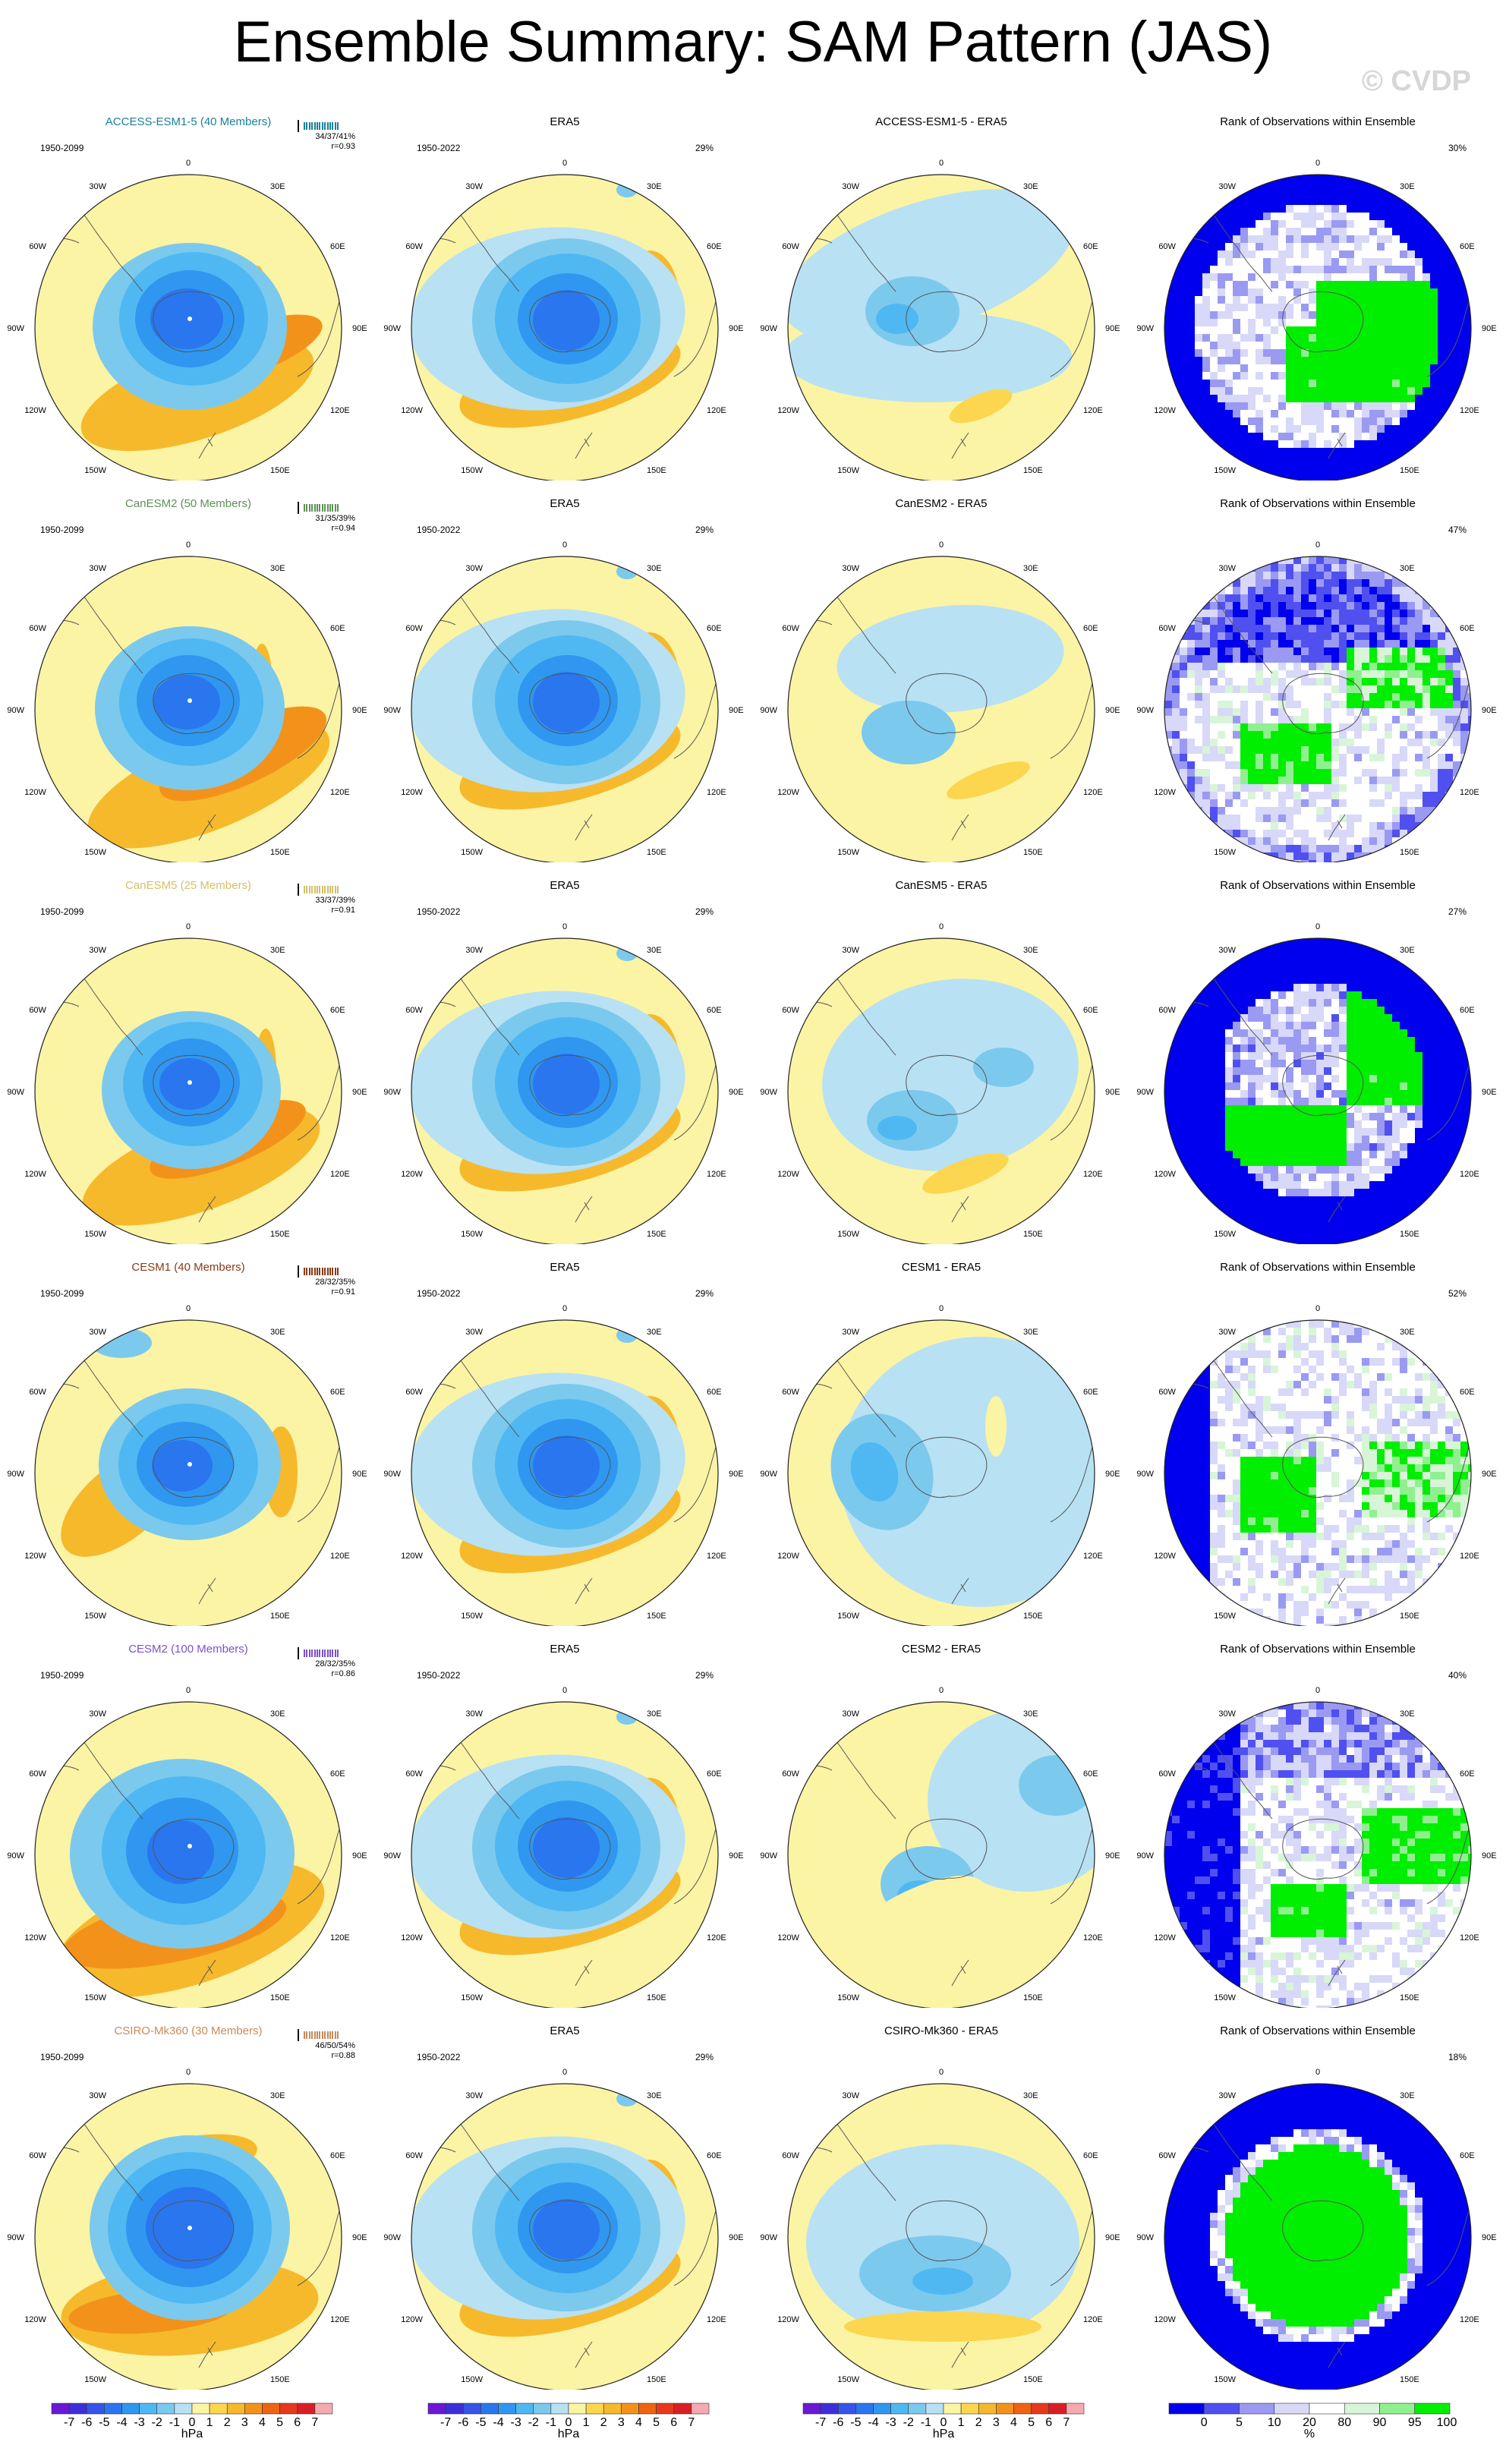  Describe the element at coordinates (307, 508) in the screenshot. I see `member-tick` at that location.